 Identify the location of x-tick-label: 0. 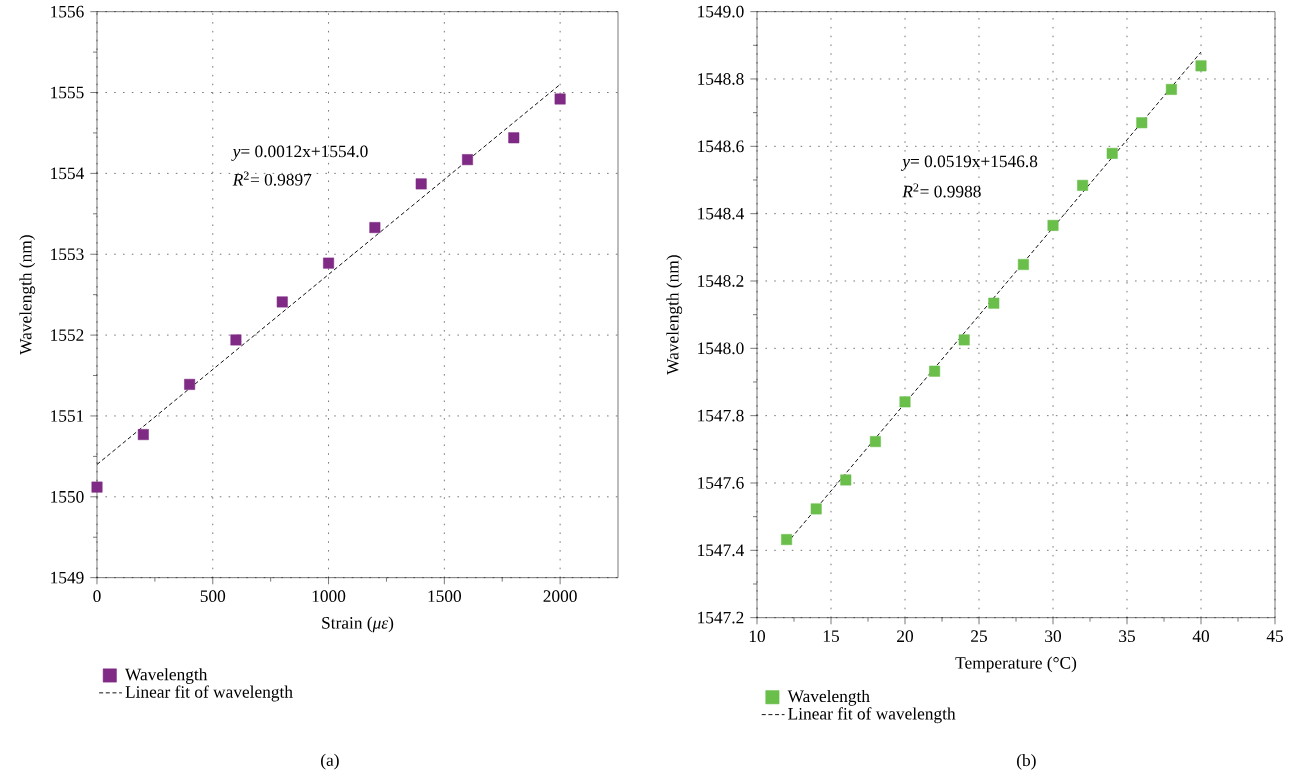
(97, 596).